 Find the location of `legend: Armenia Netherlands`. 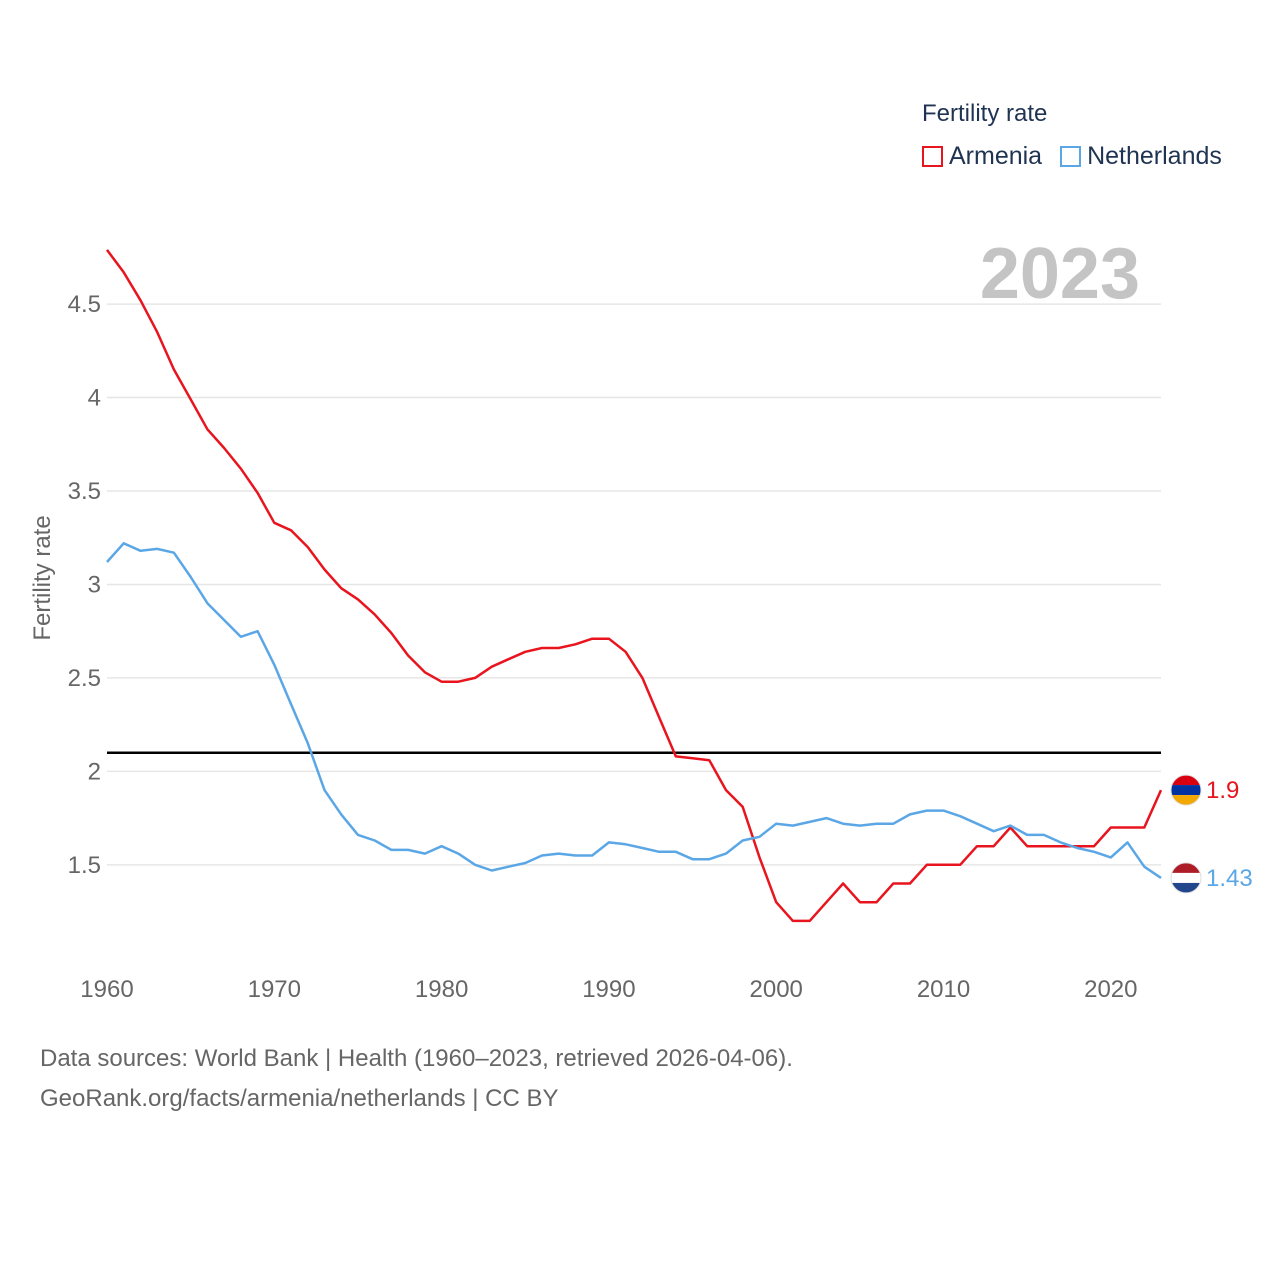

legend: Armenia Netherlands is located at coordinates (1081, 156).